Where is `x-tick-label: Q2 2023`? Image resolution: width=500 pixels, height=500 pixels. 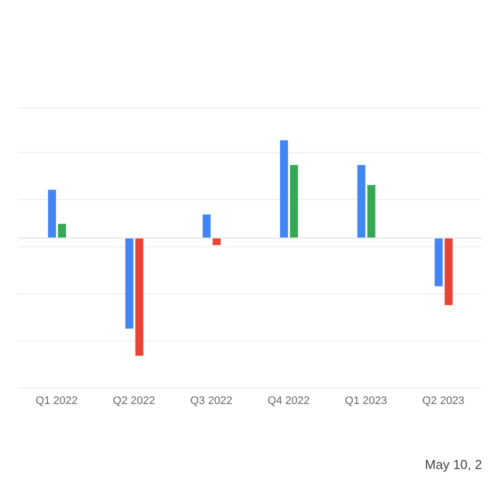
x-tick-label: Q2 2023 is located at coordinates (443, 400).